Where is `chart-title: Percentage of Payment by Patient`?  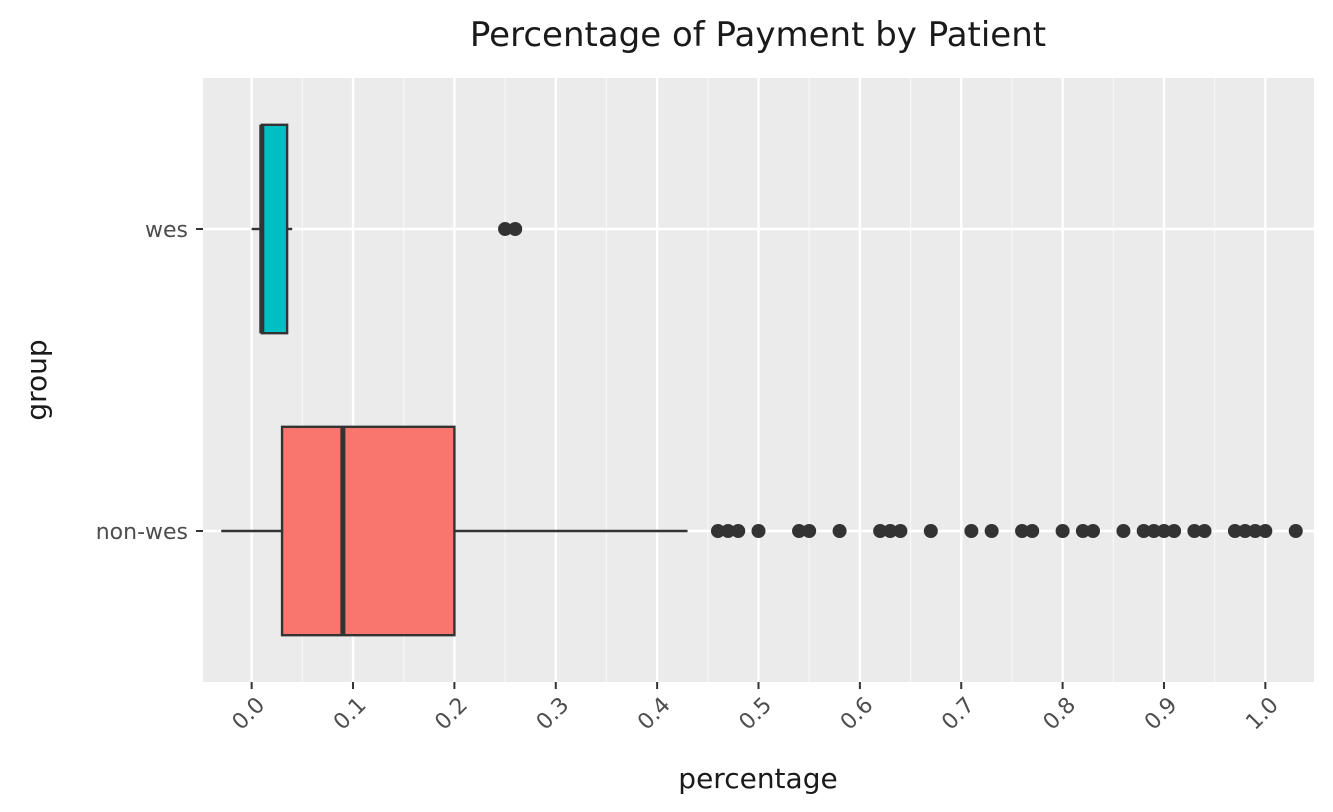
chart-title: Percentage of Payment by Patient is located at coordinates (758, 35).